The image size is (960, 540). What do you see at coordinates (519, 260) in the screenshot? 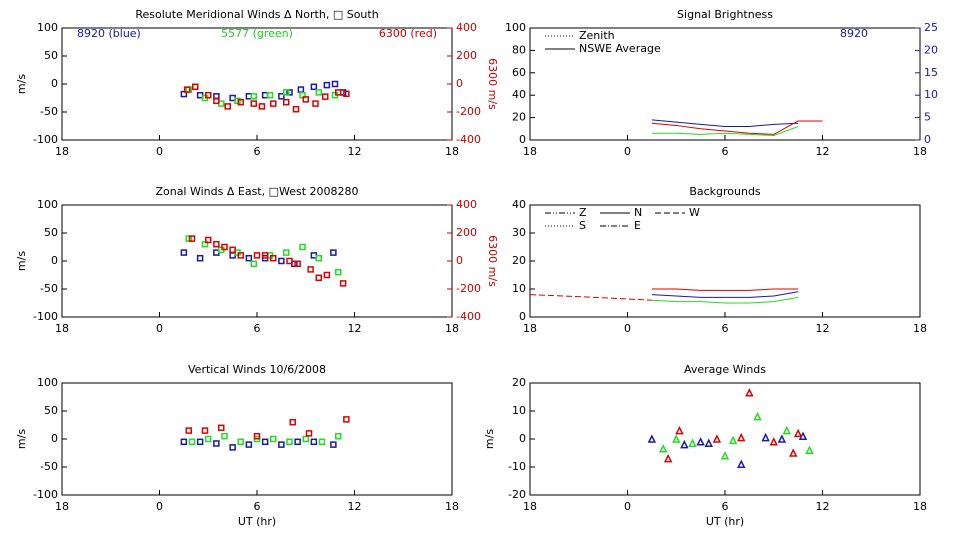
I see `y-tick-label: 20` at bounding box center [519, 260].